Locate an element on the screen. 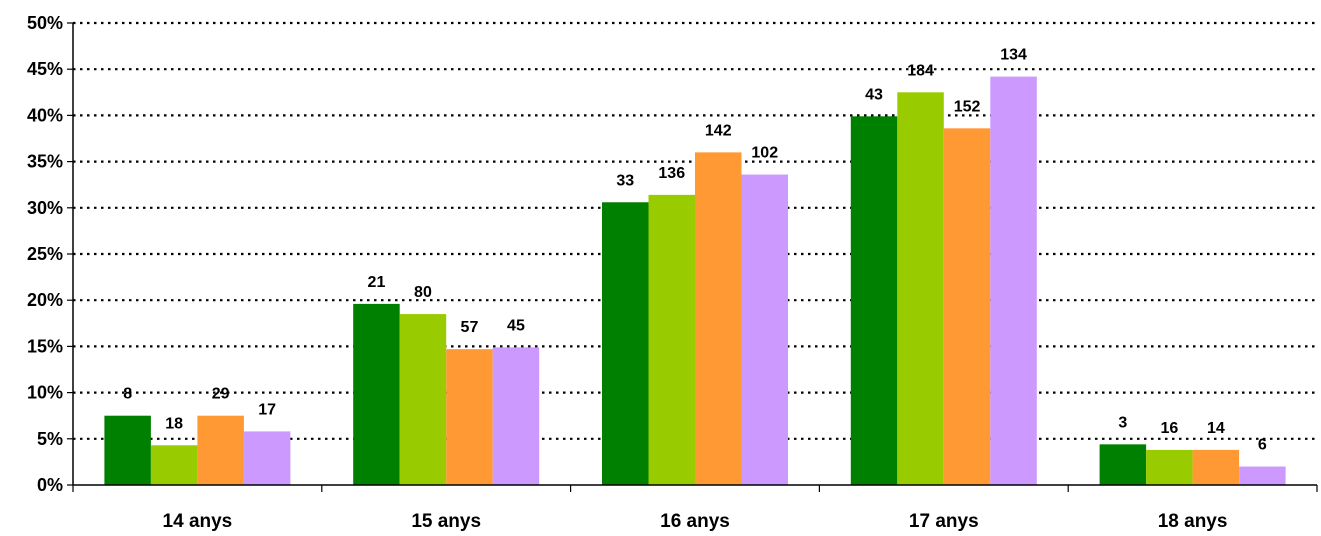  data-label: 33 is located at coordinates (625, 180).